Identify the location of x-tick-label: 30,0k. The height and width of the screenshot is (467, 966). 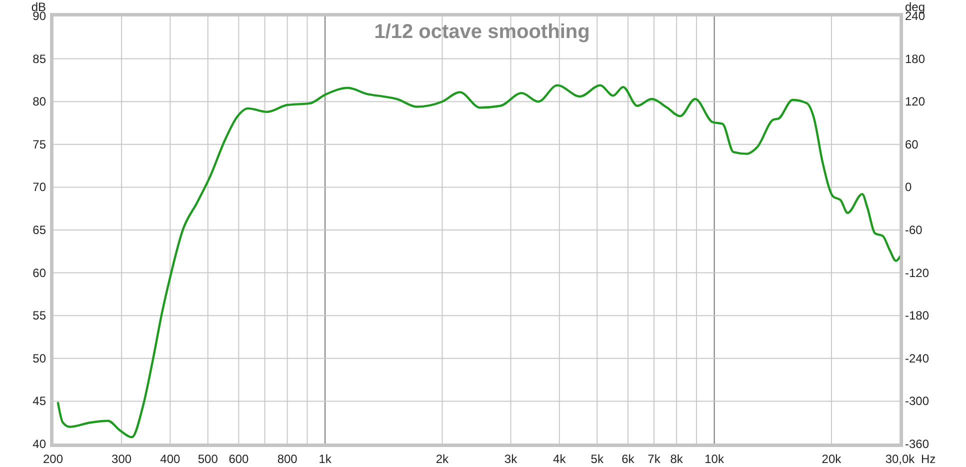
(900, 459).